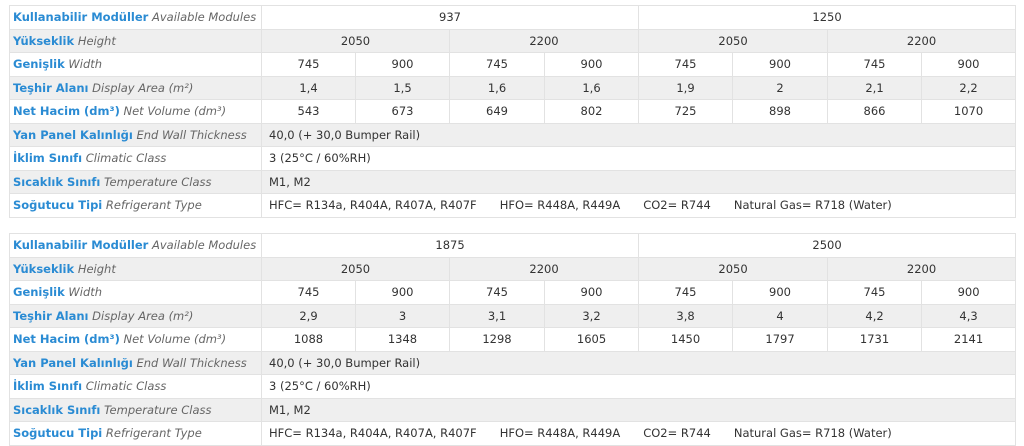 The width and height of the screenshot is (1024, 446). What do you see at coordinates (686, 111) in the screenshot?
I see `net-volume-value: 725` at bounding box center [686, 111].